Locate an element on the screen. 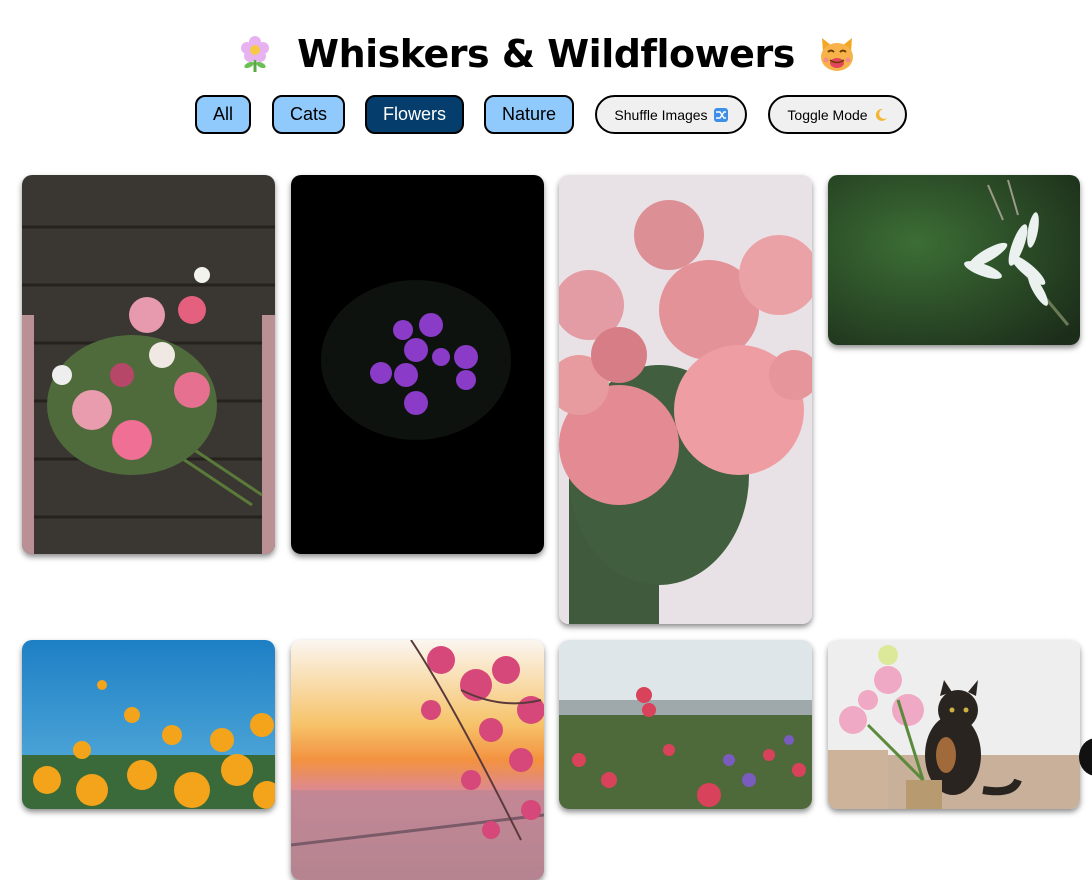 Image resolution: width=1092 pixels, height=880 pixels. toggle-label: Toggle Mode is located at coordinates (827, 114).